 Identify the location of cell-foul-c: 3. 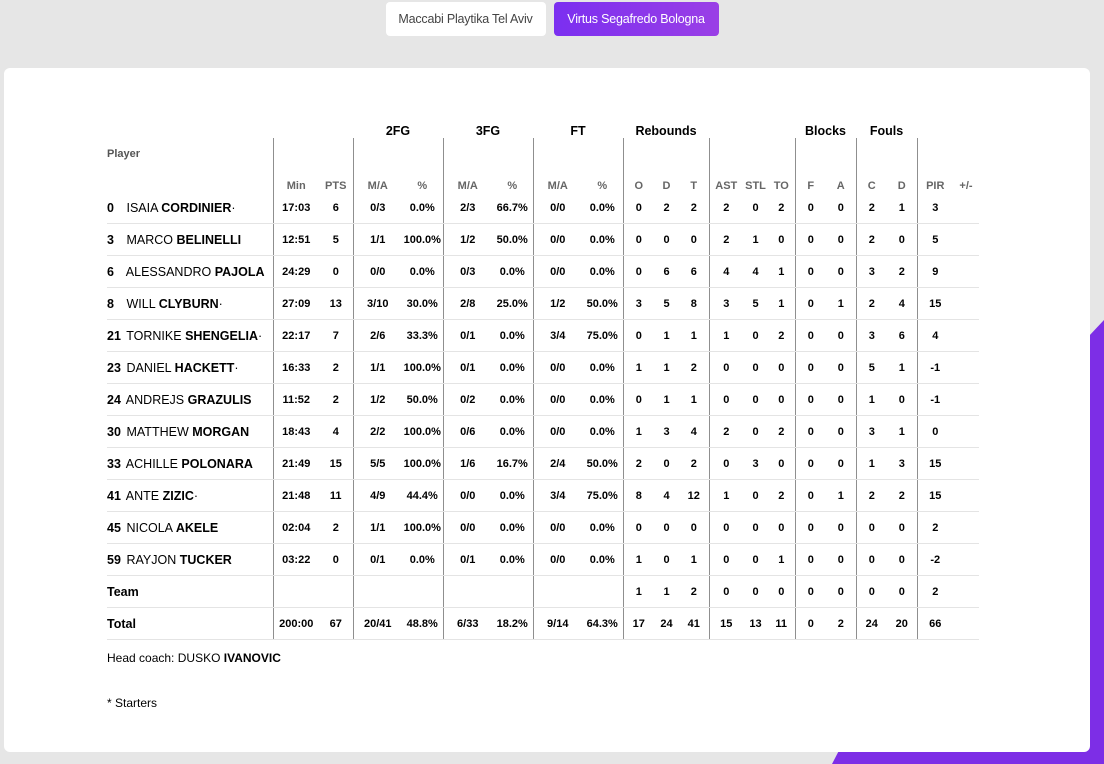
(871, 431).